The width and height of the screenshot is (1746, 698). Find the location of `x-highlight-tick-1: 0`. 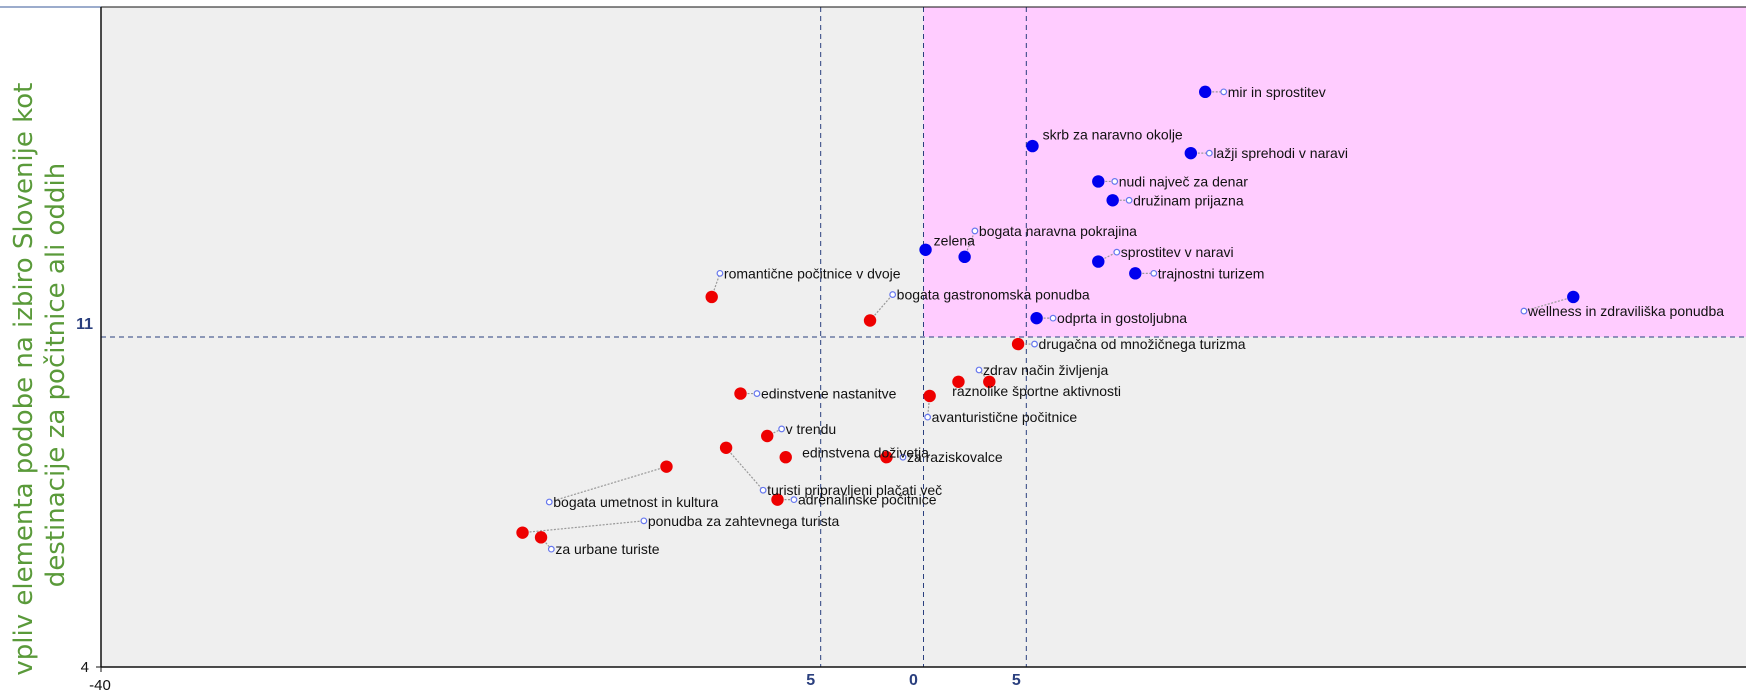

x-highlight-tick-1: 0 is located at coordinates (913, 680).